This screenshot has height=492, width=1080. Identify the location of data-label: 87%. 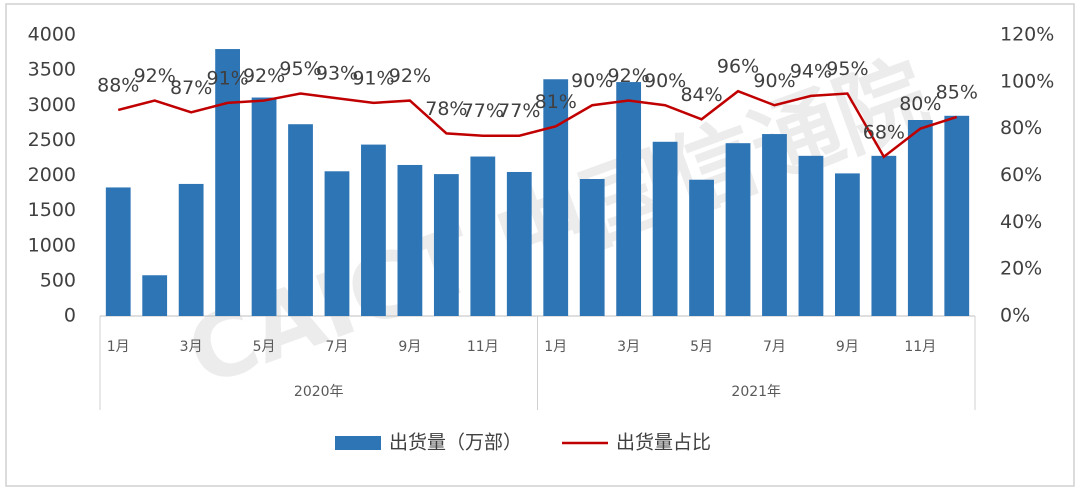
(191, 88).